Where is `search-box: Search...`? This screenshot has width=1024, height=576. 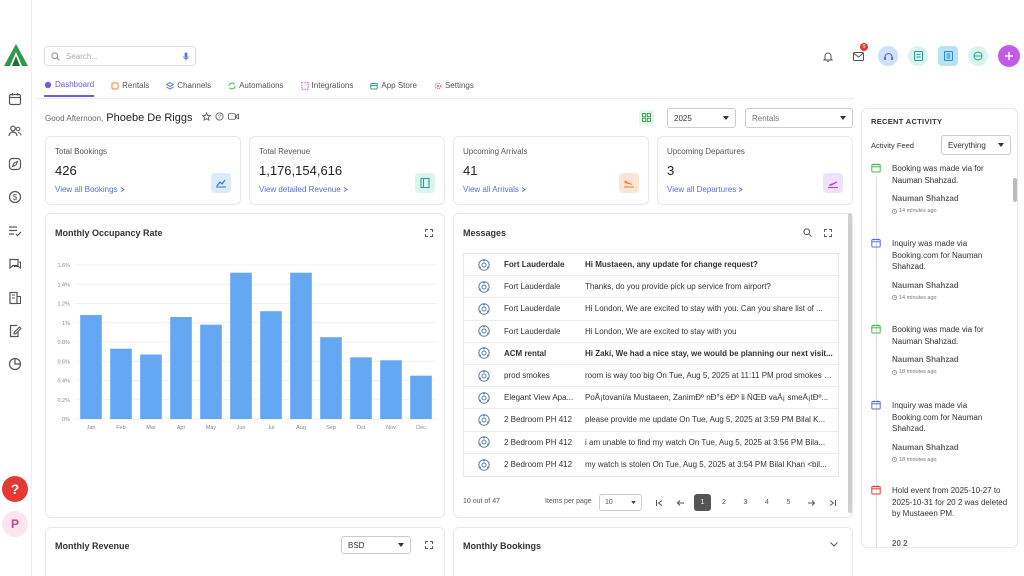 search-box: Search... is located at coordinates (120, 56).